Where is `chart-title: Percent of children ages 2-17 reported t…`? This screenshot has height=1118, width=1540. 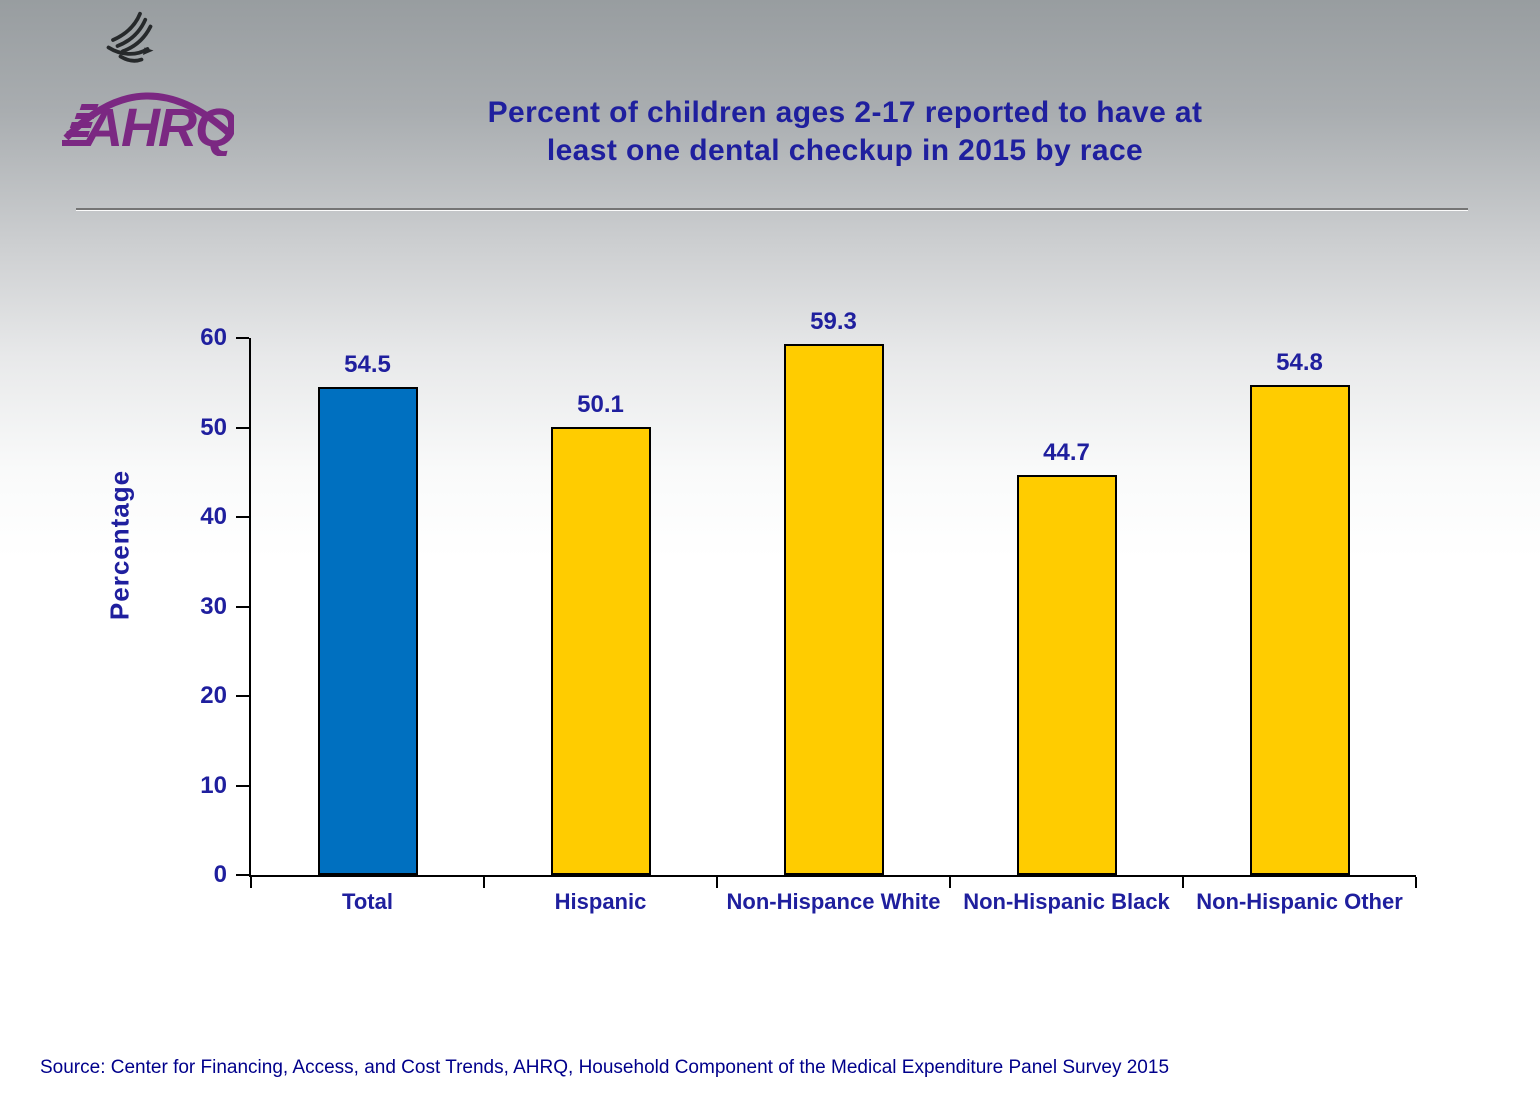
chart-title: Percent of children ages 2-17 reported t… is located at coordinates (845, 132).